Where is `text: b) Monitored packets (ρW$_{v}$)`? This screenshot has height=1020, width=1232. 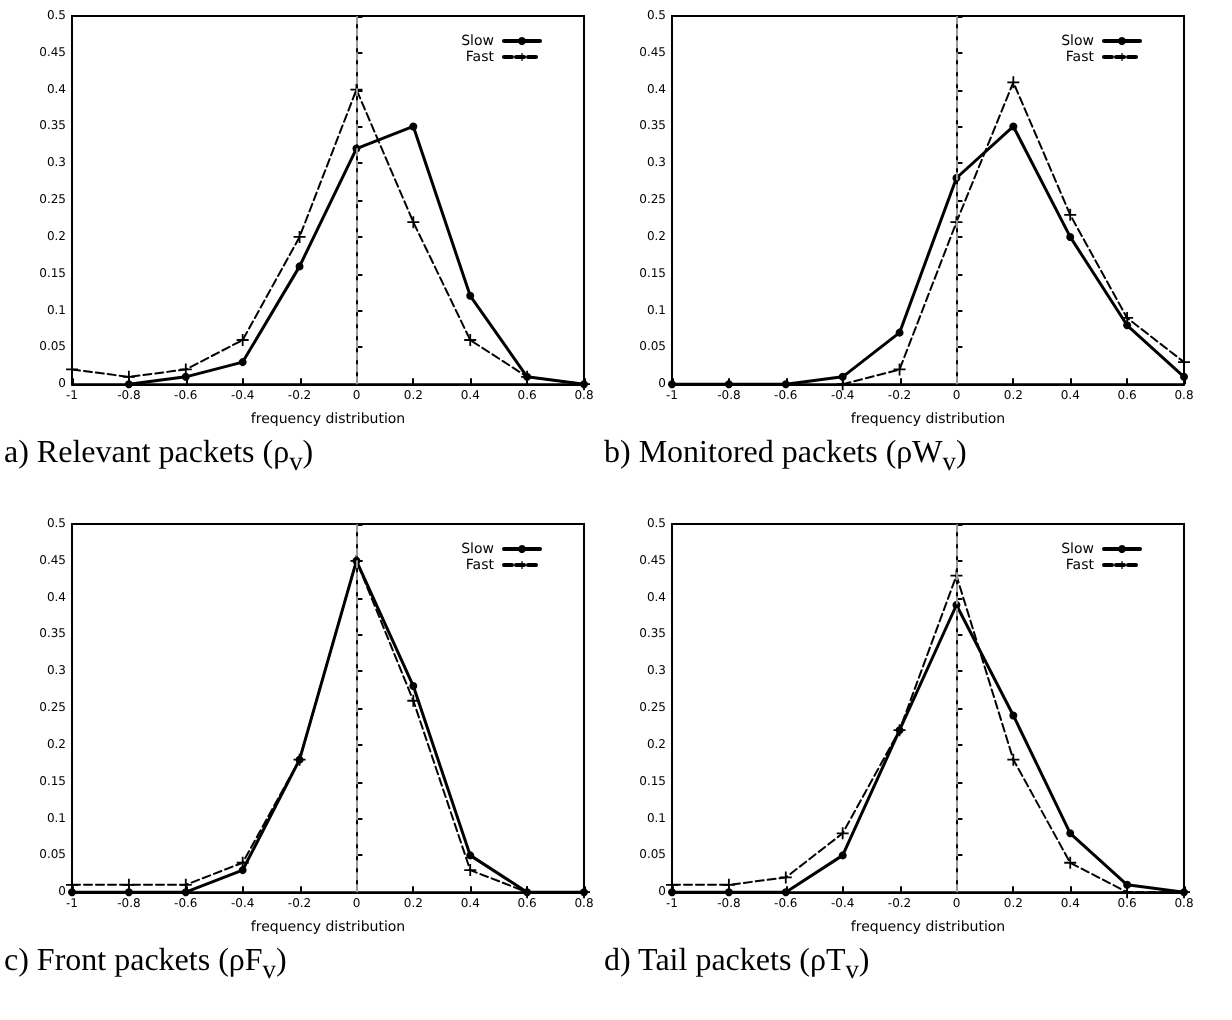
text: b) Monitored packets (ρW$_{v}$) is located at coordinates (785, 457).